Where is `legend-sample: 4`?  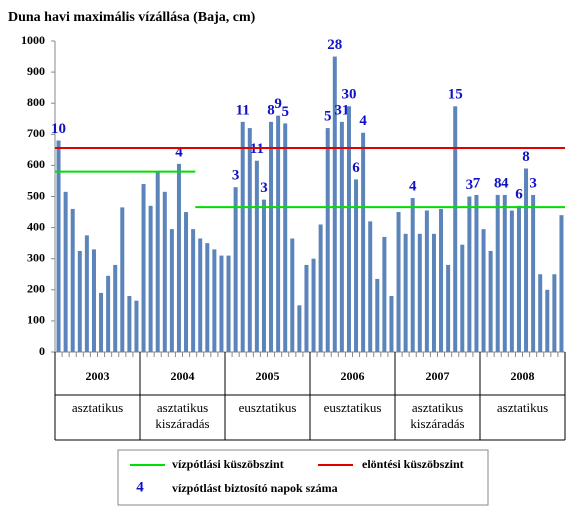
legend-sample: 4 is located at coordinates (140, 487).